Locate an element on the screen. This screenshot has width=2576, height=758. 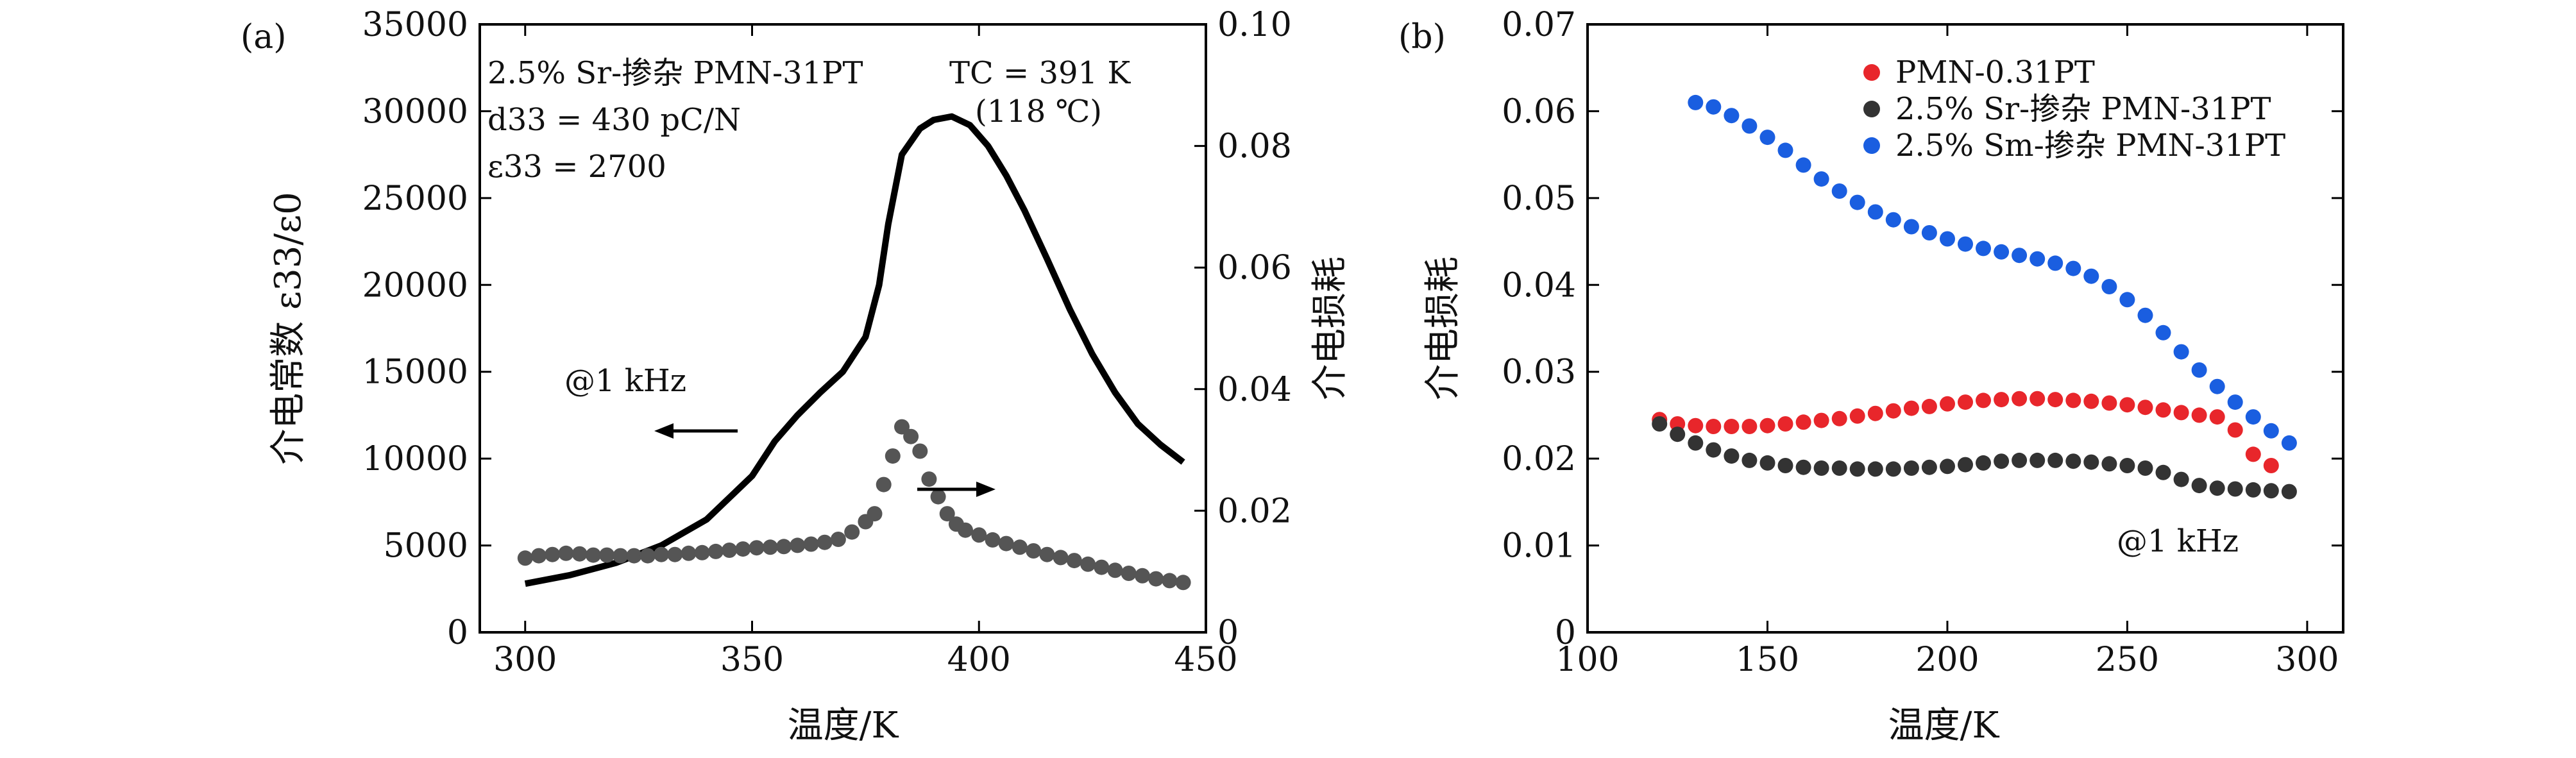
legend-label-pmn: PMN-0.31PT is located at coordinates (1995, 72).